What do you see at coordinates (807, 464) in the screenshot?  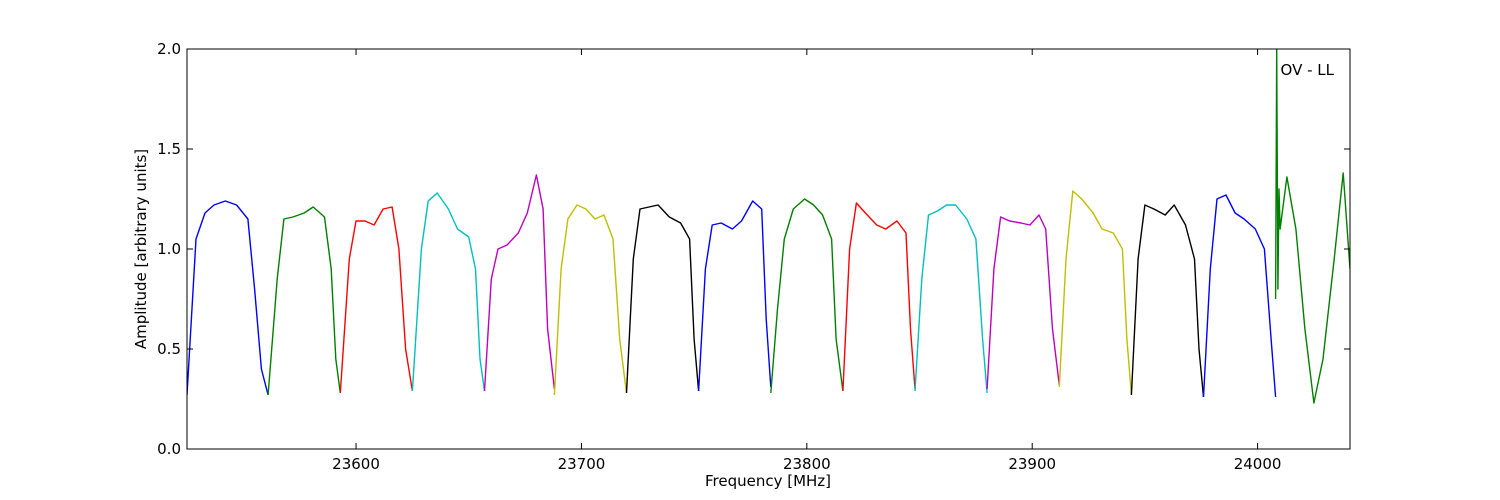 I see `x-tick-label: 23800` at bounding box center [807, 464].